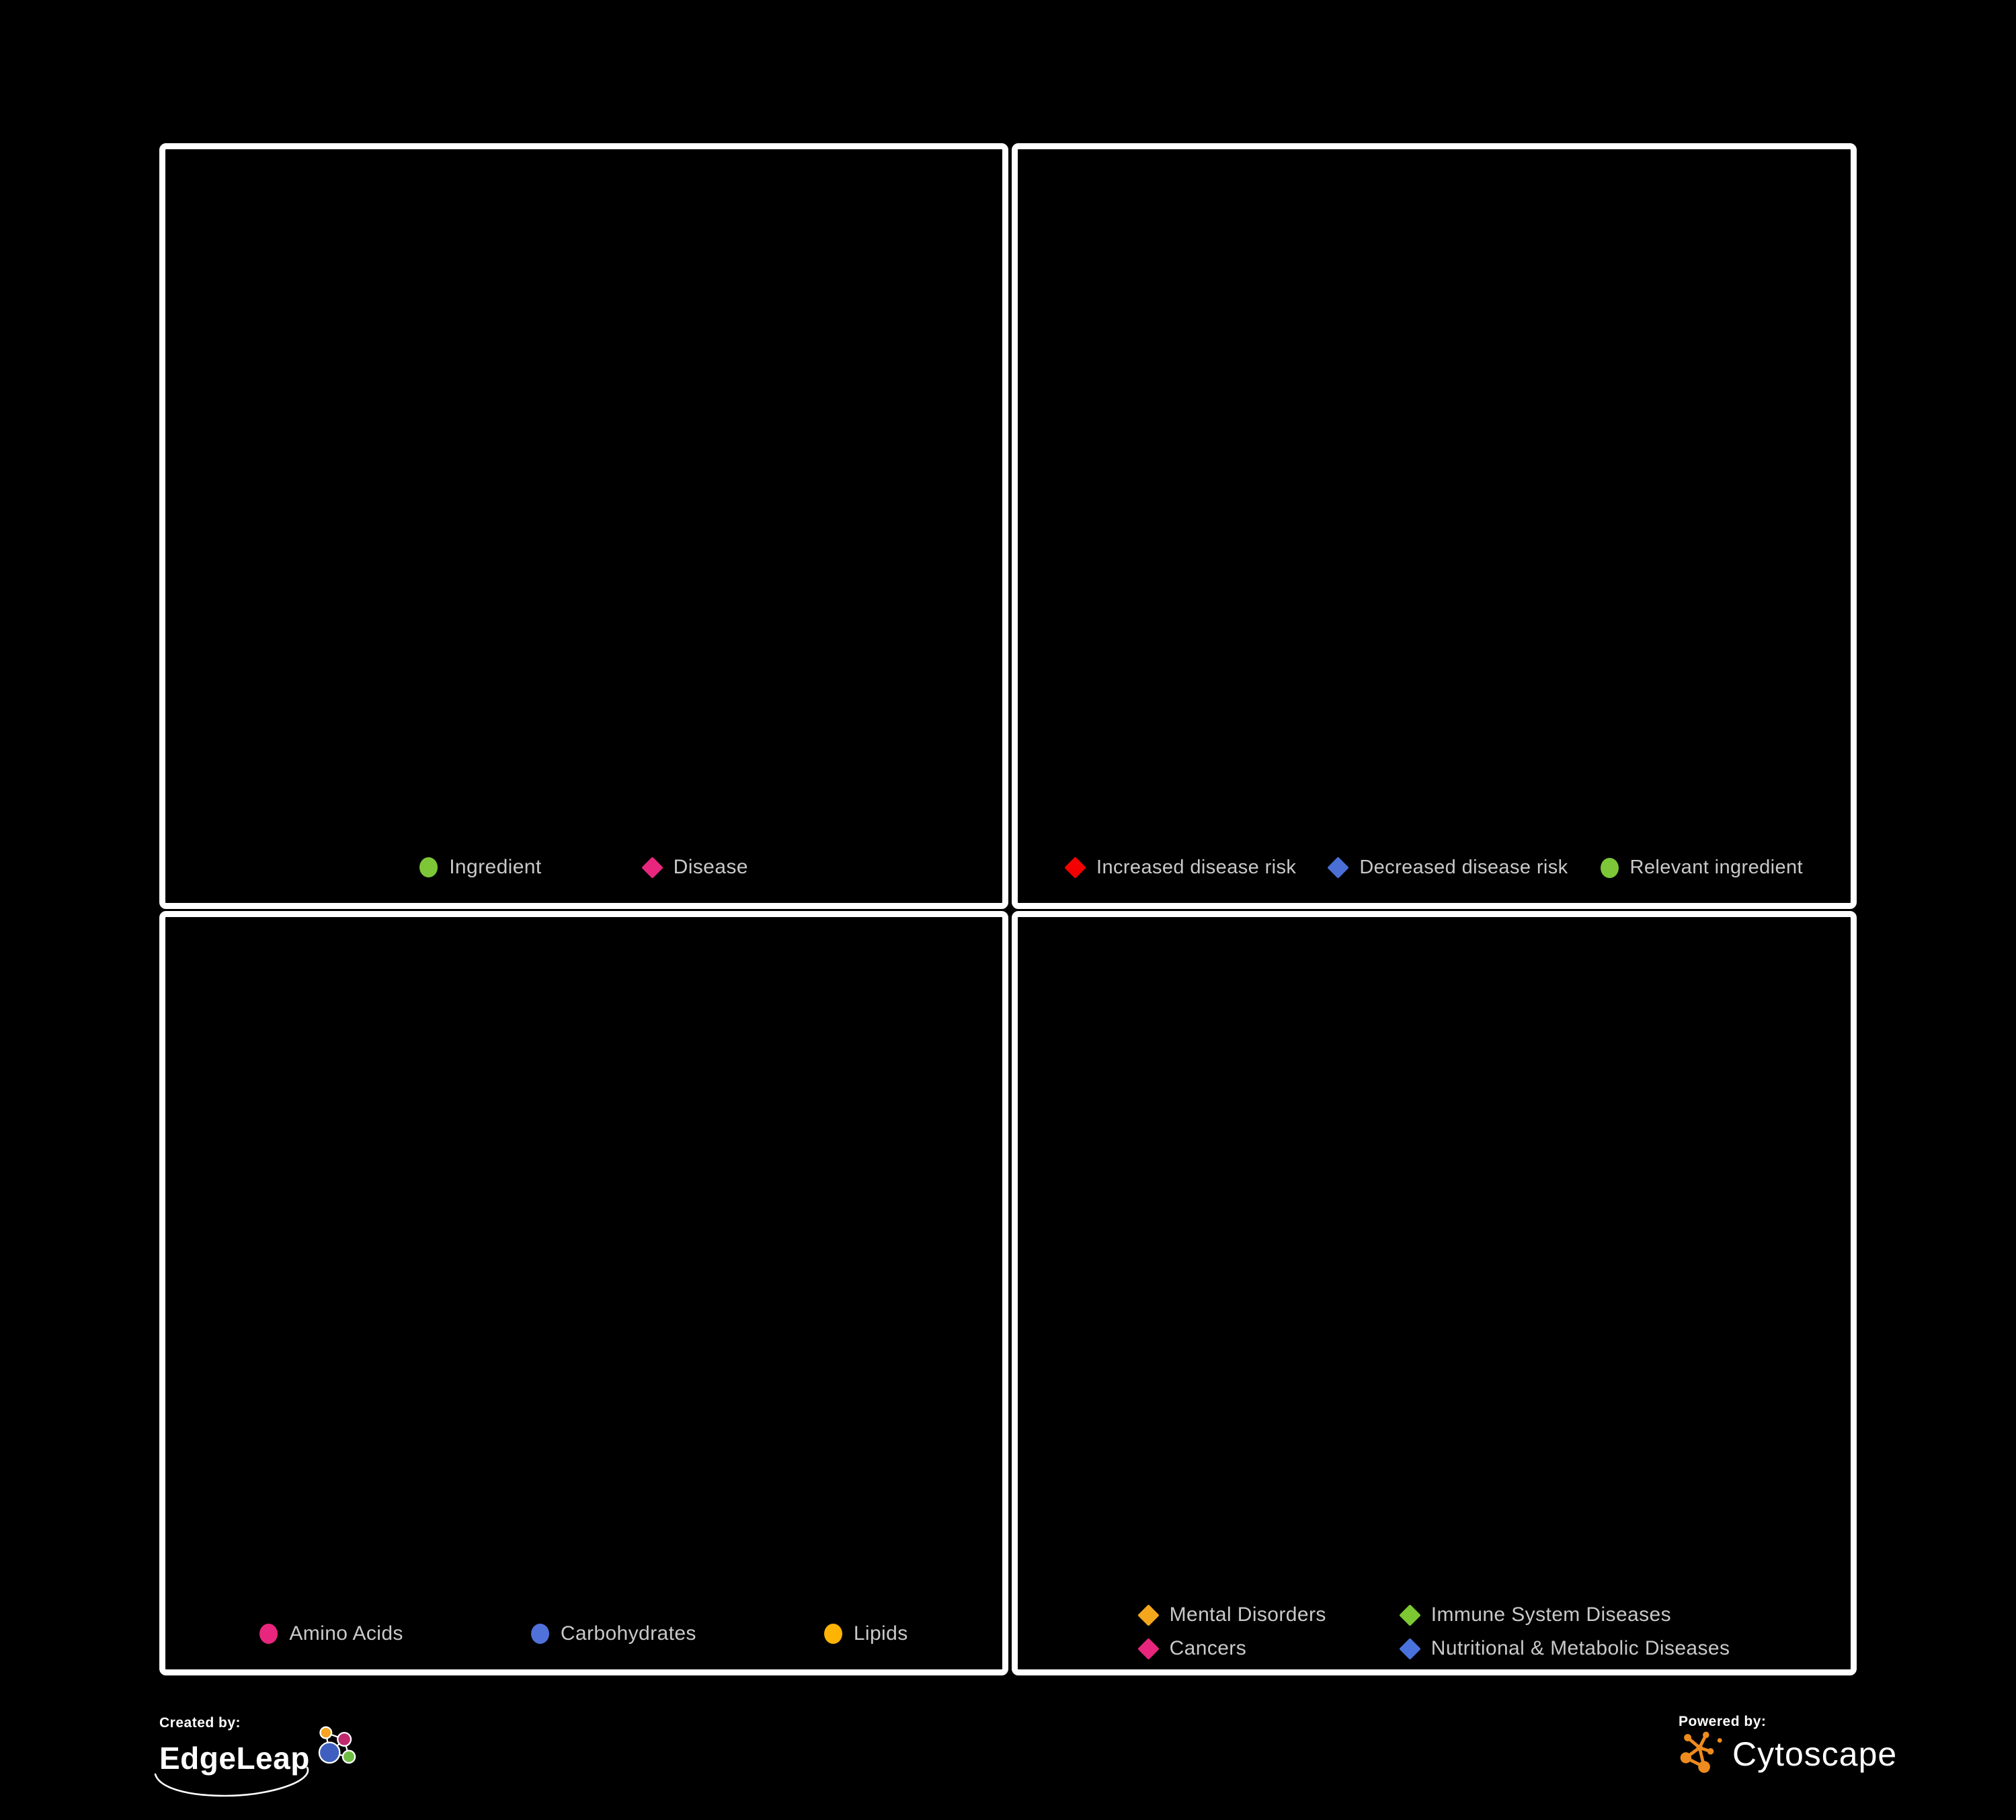 This screenshot has width=2016, height=1820. I want to click on legend-label: Disease, so click(710, 867).